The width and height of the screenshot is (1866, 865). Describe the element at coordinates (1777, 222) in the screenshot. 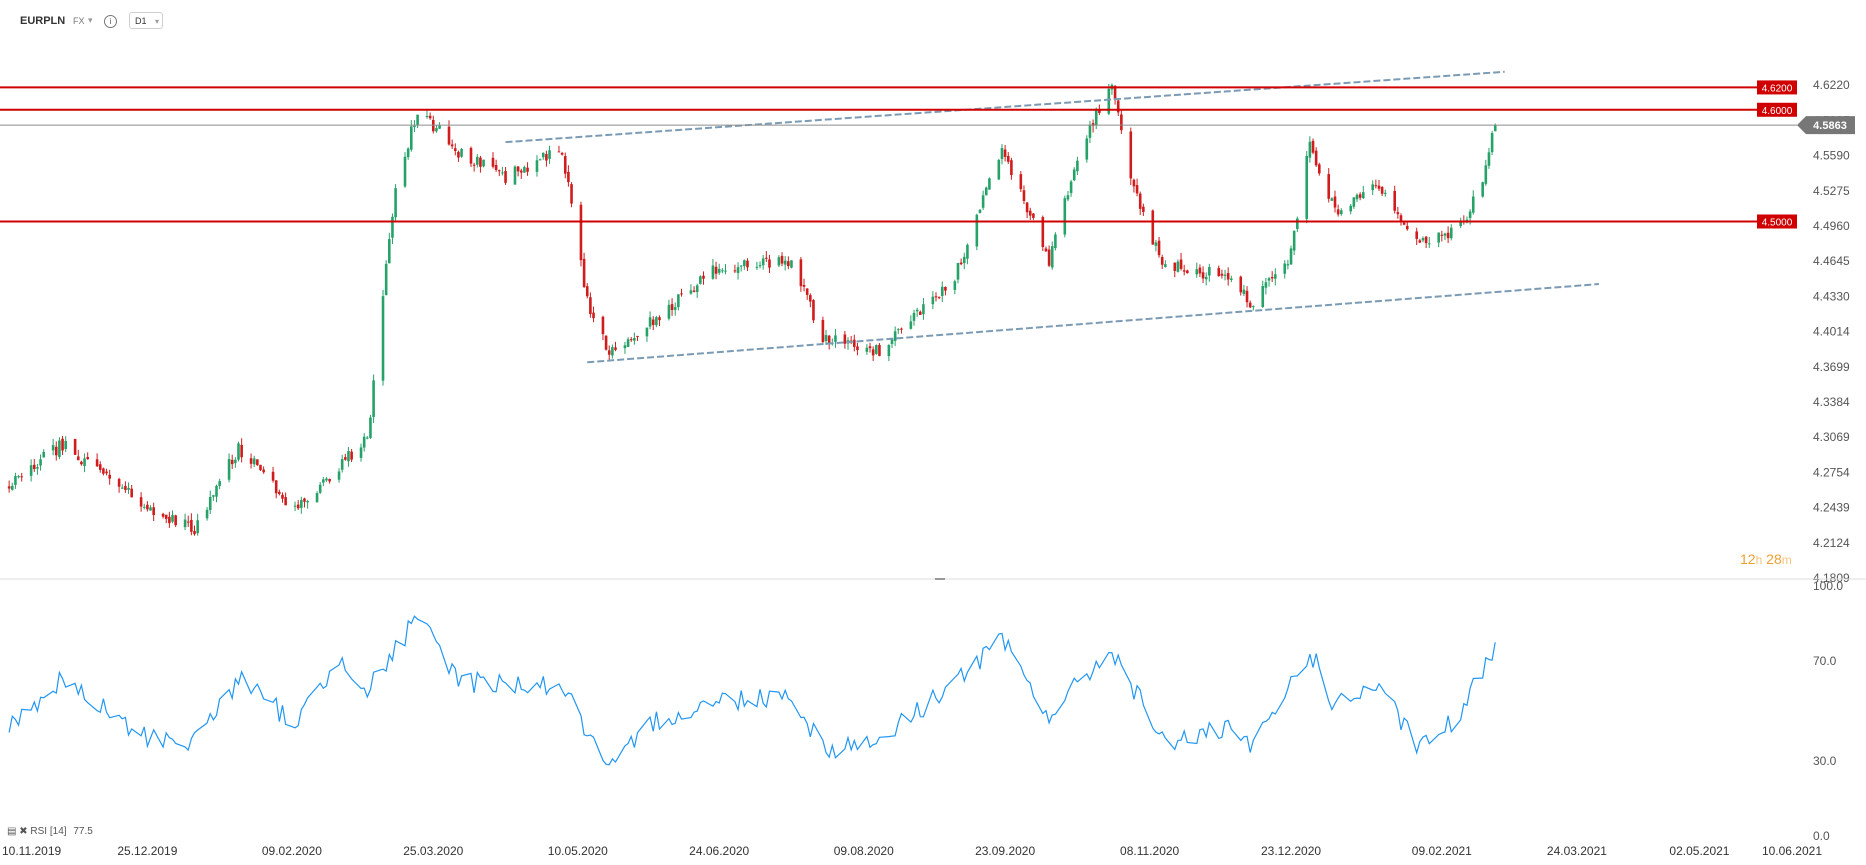

I see `level-tag-label: 4.5000` at that location.